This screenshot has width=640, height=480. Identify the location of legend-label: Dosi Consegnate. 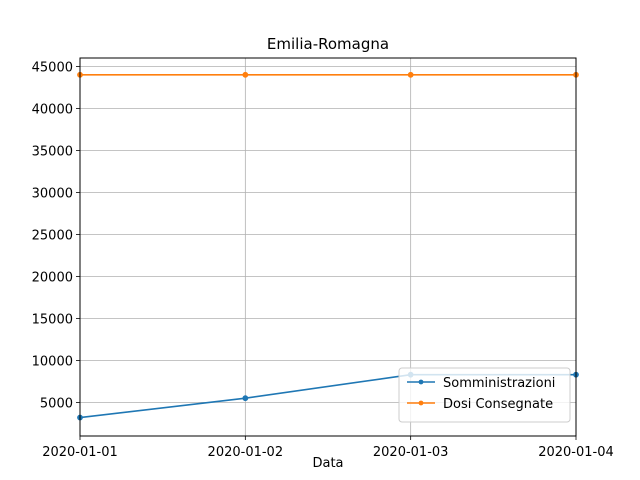
(498, 404).